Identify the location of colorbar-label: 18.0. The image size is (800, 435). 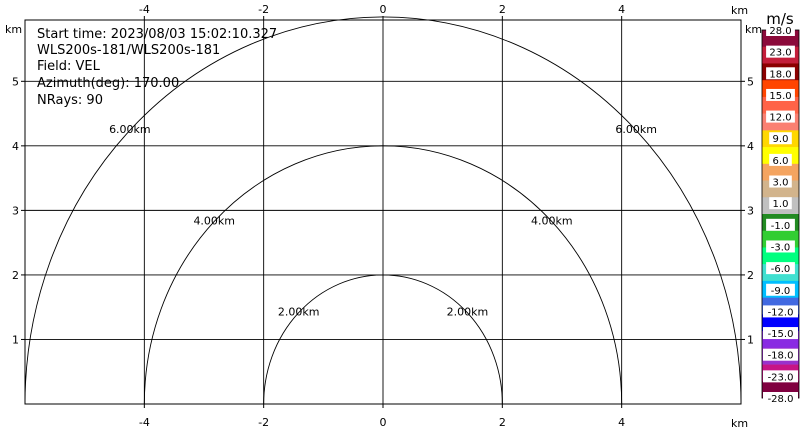
(780, 74).